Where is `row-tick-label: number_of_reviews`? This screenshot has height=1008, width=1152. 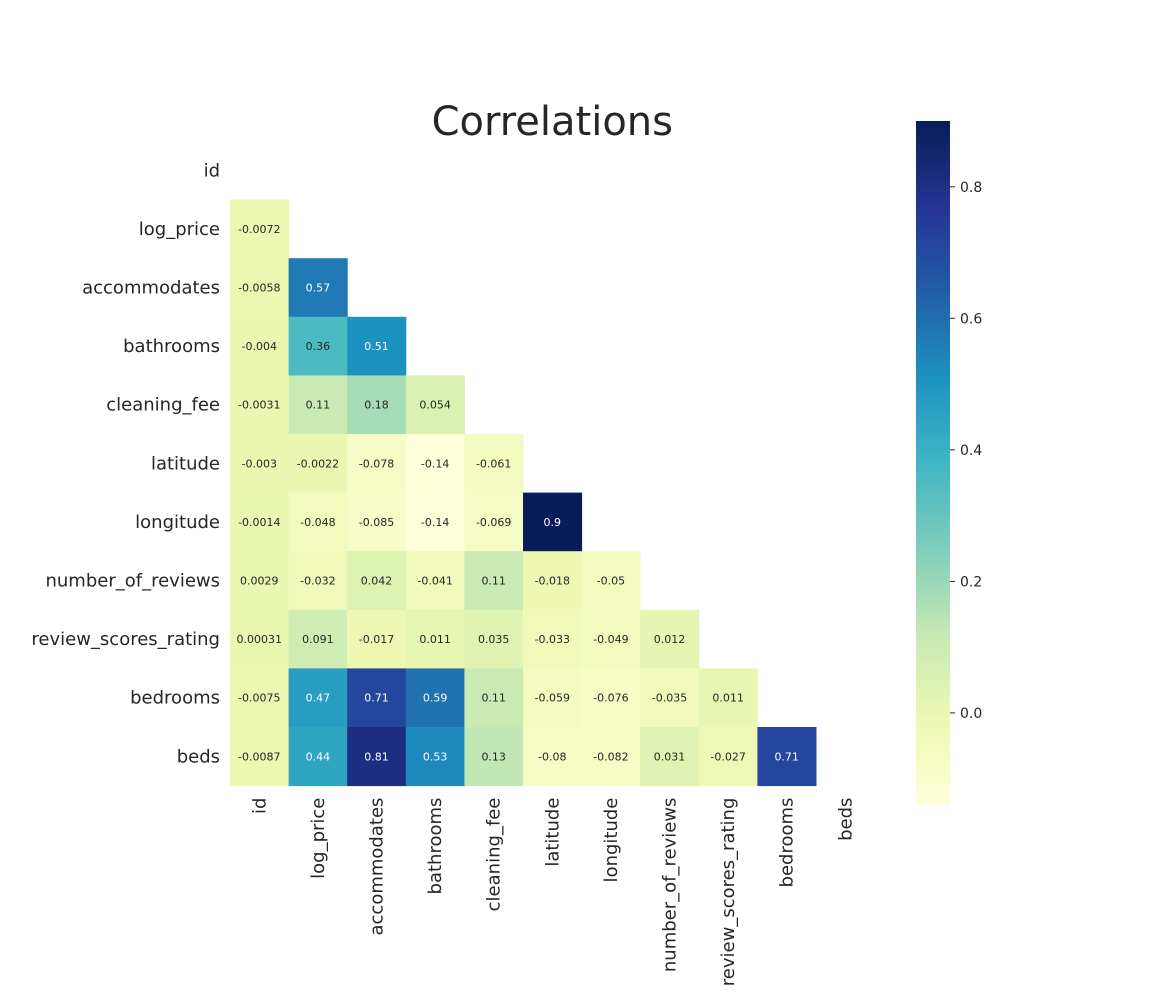
row-tick-label: number_of_reviews is located at coordinates (132, 581).